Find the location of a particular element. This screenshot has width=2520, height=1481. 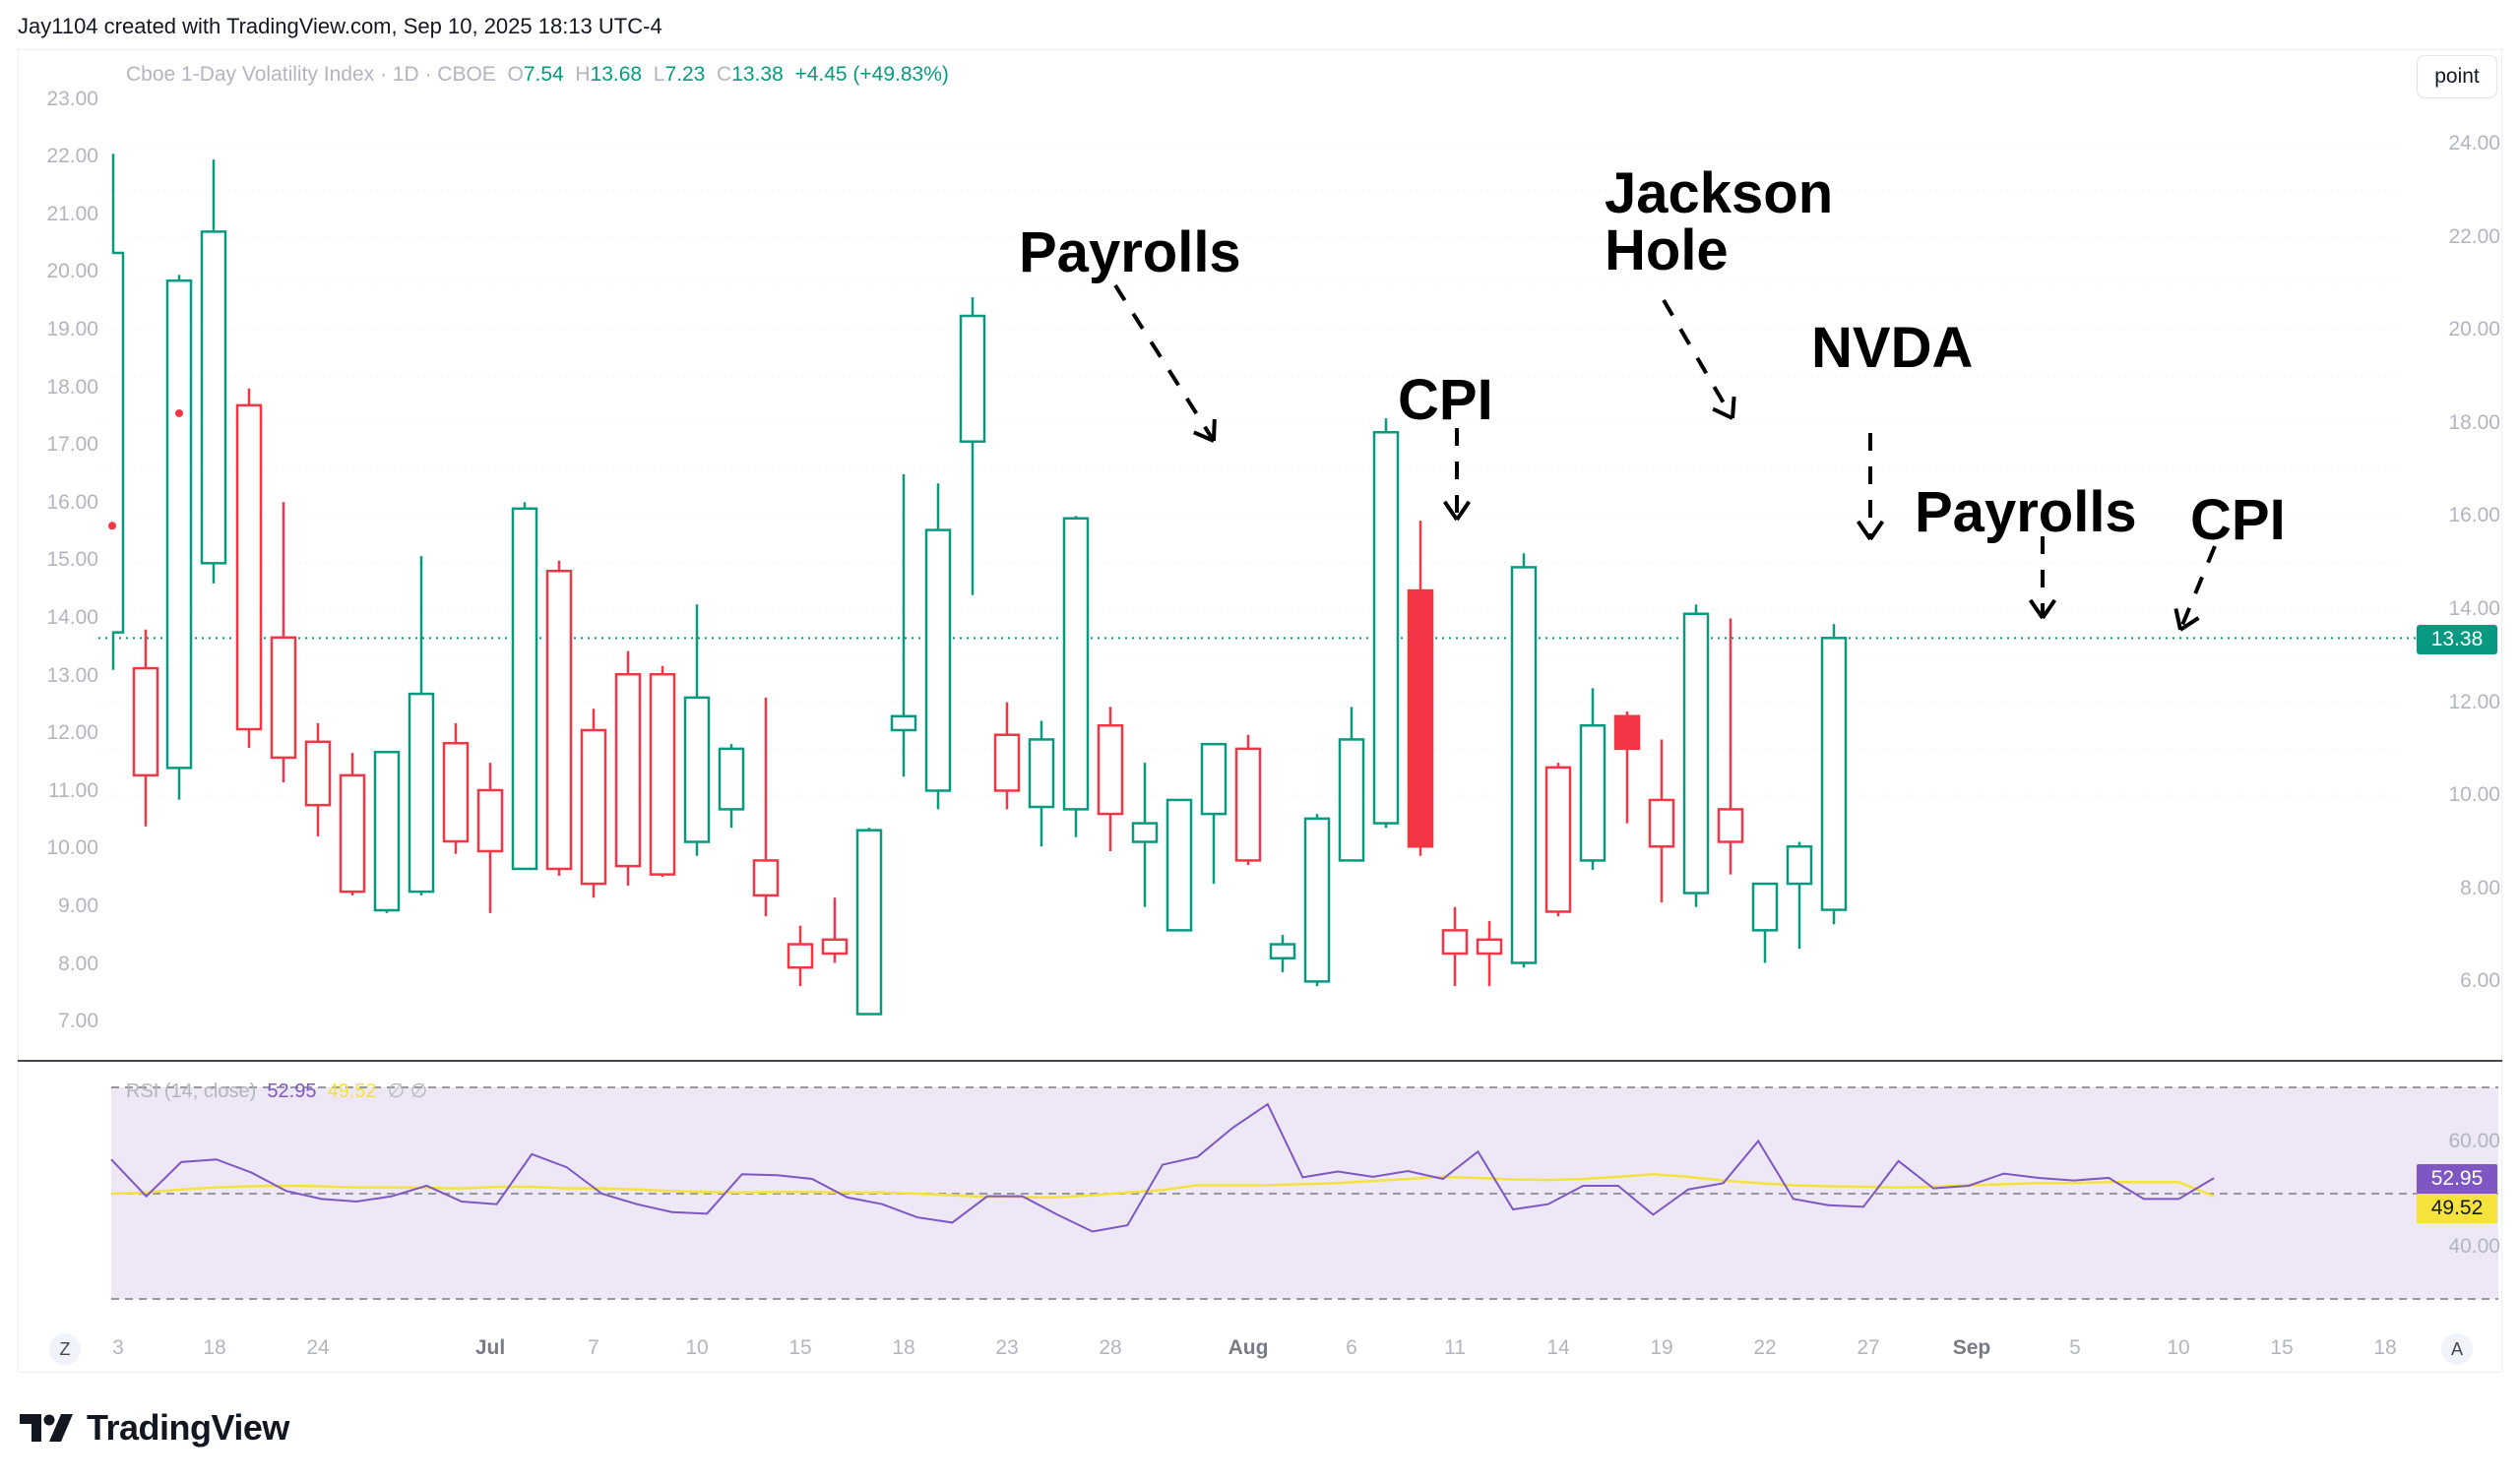

left-axis-tick: 17.00 is located at coordinates (72, 445).